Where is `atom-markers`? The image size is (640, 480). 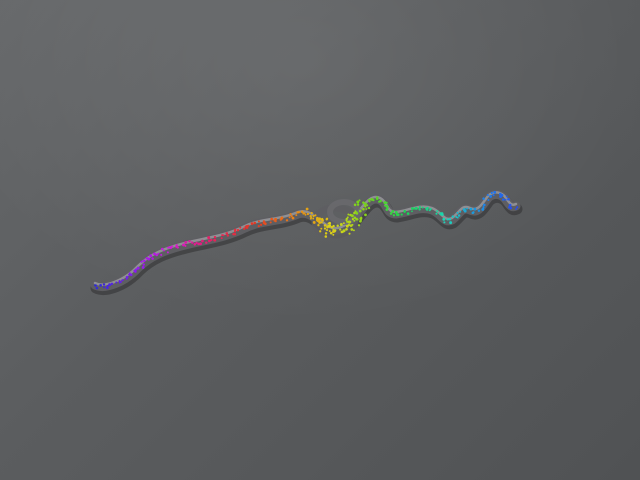 atom-markers is located at coordinates (306, 240).